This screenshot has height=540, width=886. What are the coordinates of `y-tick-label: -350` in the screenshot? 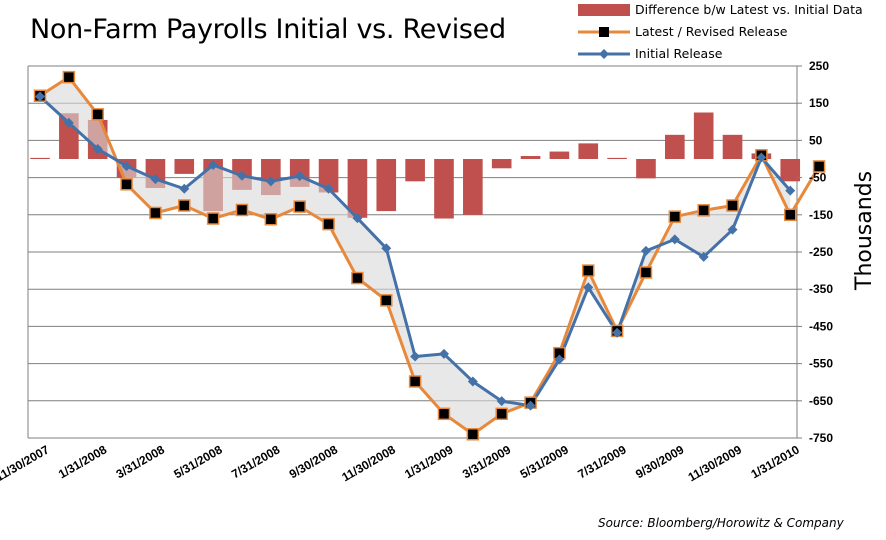 It's located at (821, 289).